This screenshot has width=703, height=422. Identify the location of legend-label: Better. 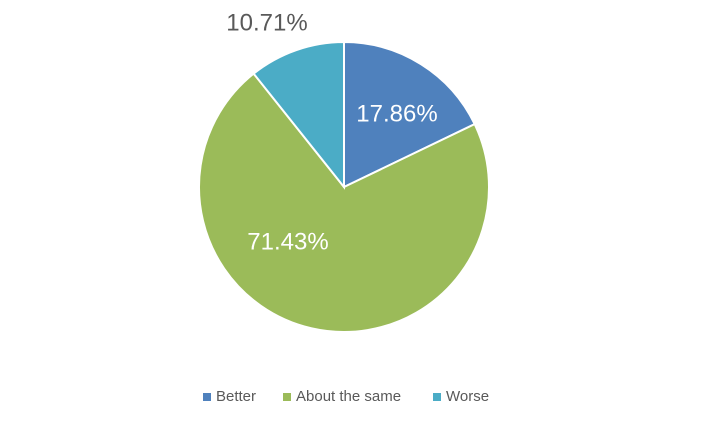
(236, 396).